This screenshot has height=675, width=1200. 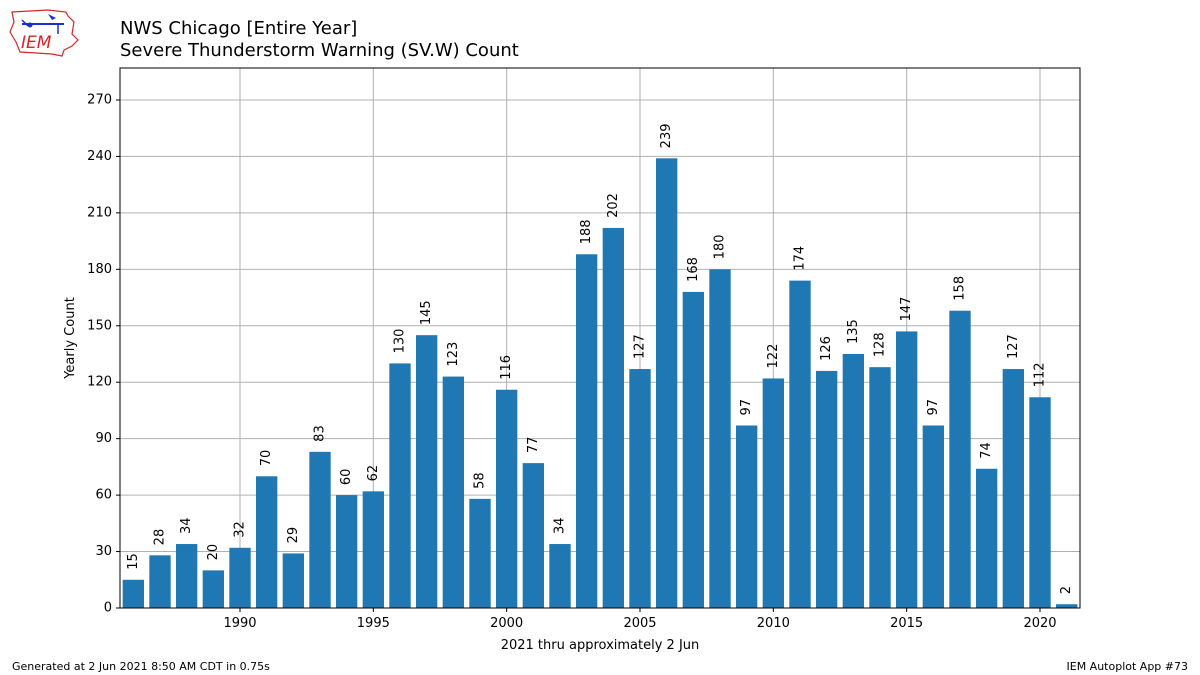 I want to click on x-axis-label: 2021 thru approximately 2 Jun, so click(x=600, y=645).